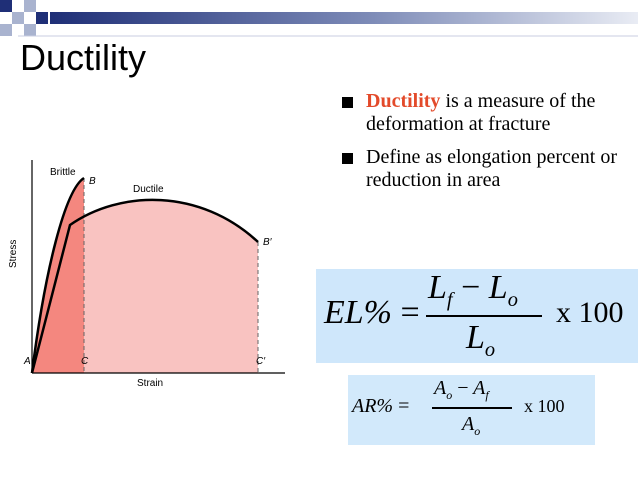 The image size is (638, 478). I want to click on x-axis-label: Strain, so click(150, 383).